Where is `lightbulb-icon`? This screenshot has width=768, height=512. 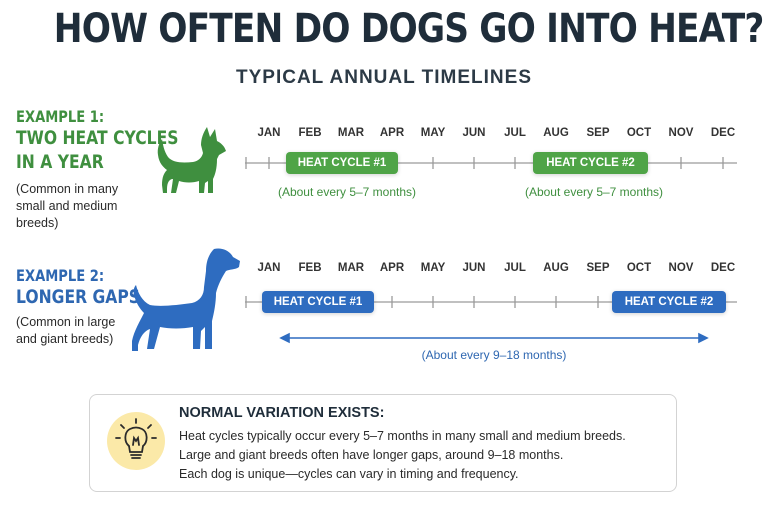
lightbulb-icon is located at coordinates (136, 438).